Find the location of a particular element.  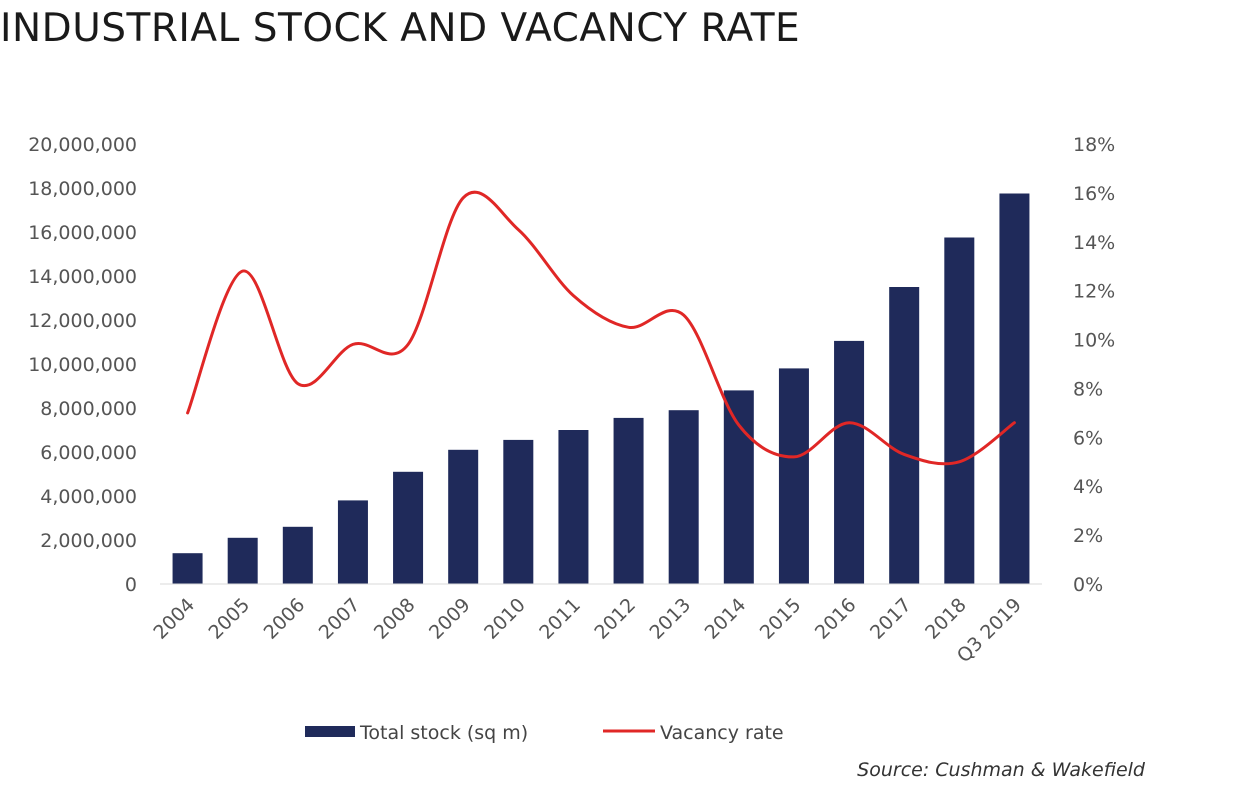

legend-label-vacancy: Vacancy rate is located at coordinates (722, 733).